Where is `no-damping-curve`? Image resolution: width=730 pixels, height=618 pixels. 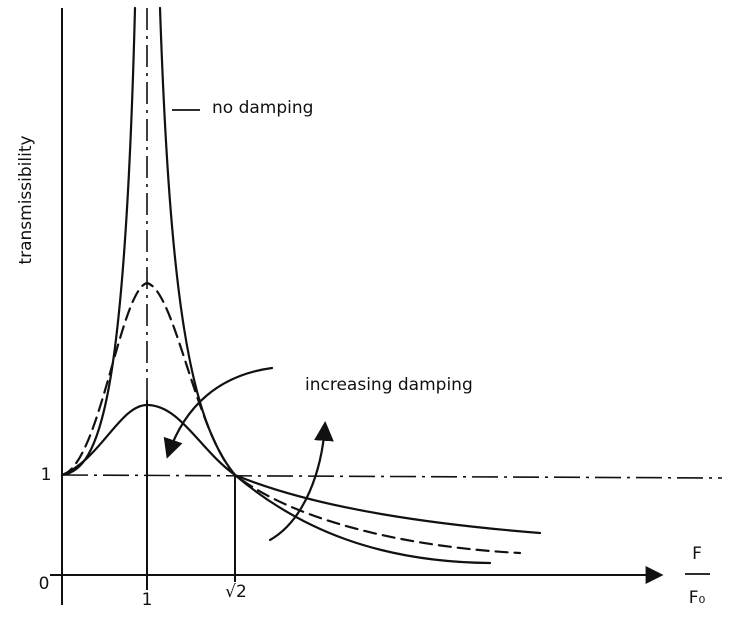 no-damping-curve is located at coordinates (98, 241).